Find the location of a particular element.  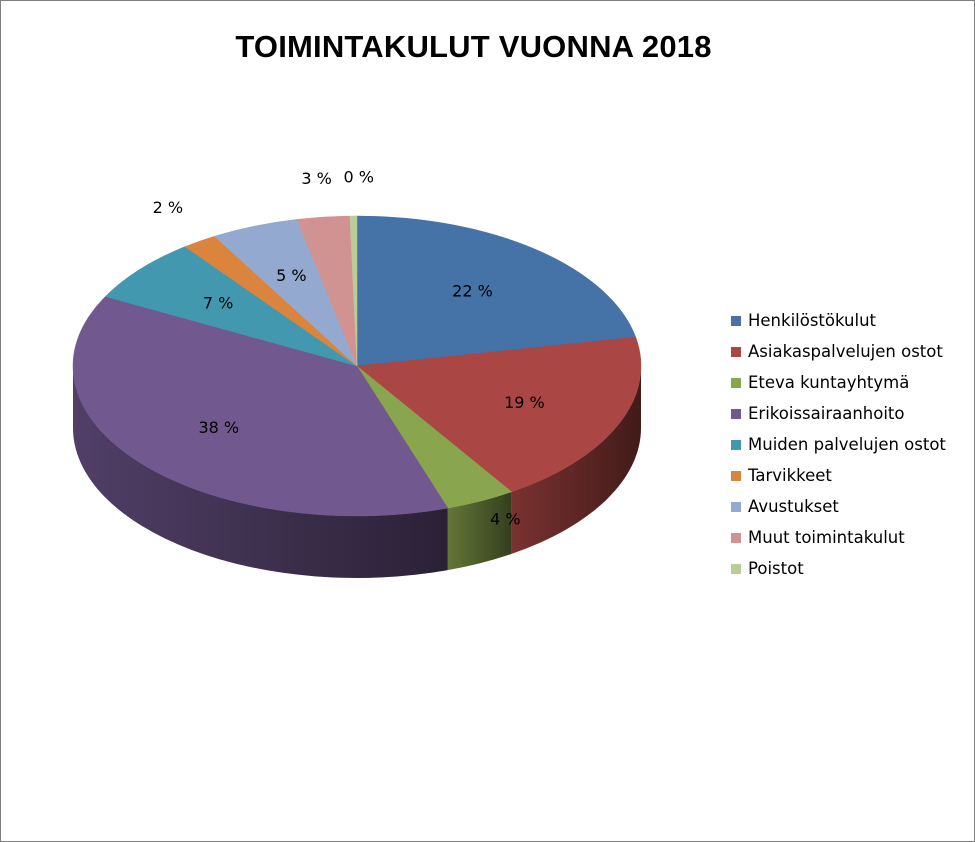

legend-label: Muiden palvelujen ostot is located at coordinates (847, 444).